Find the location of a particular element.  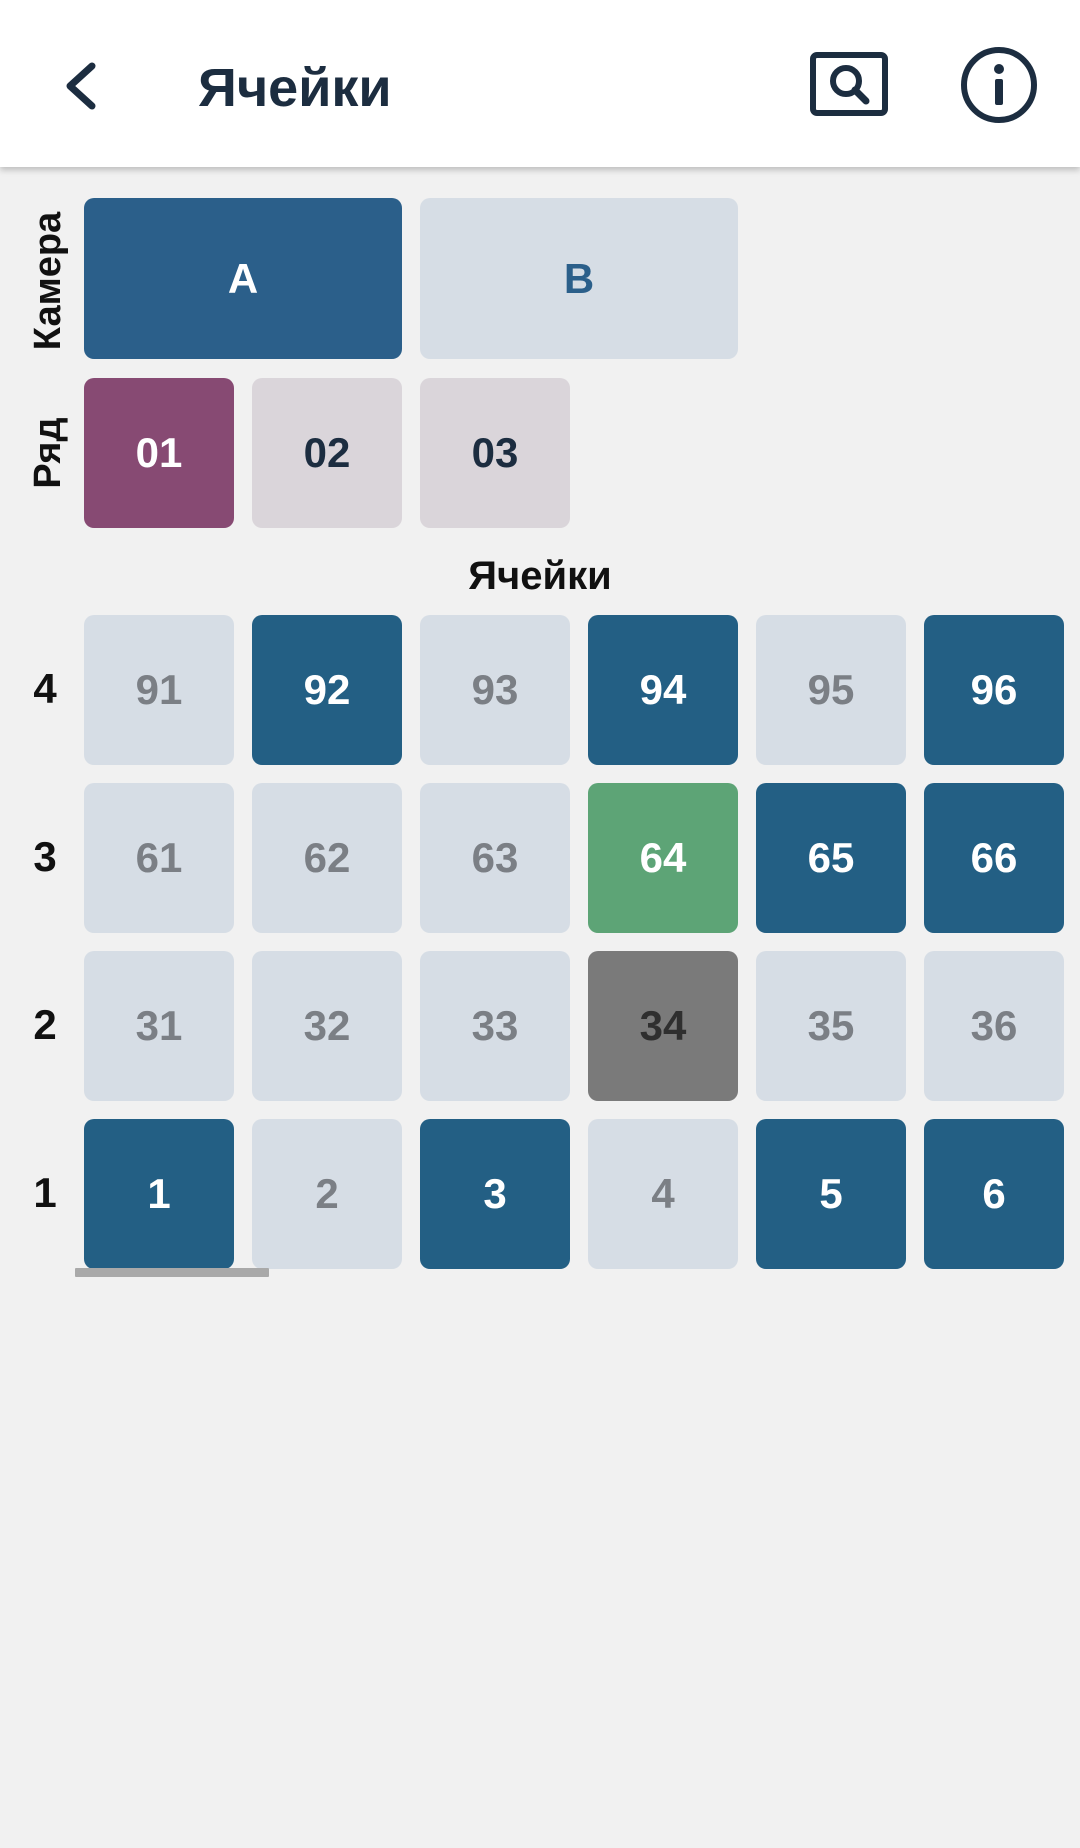

horizontal-scrollbar is located at coordinates (172, 1272).